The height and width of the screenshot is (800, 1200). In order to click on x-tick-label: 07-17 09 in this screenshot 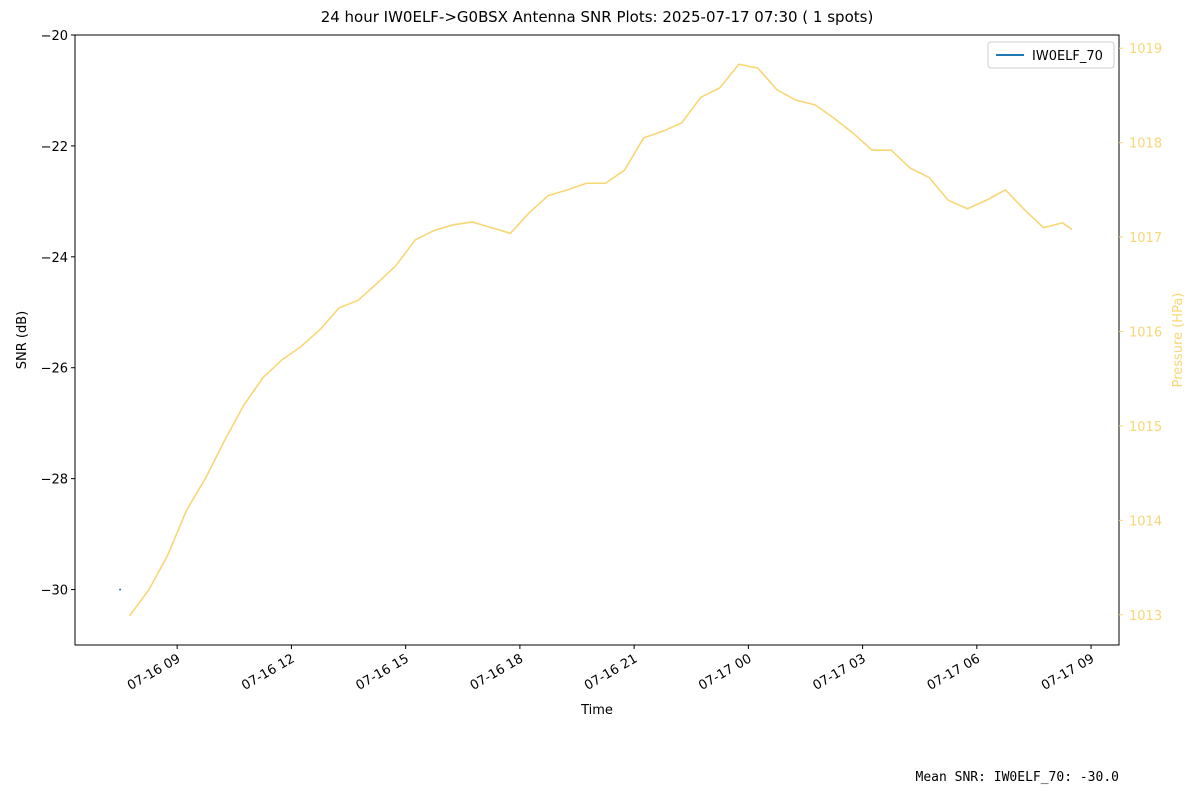, I will do `click(1068, 672)`.